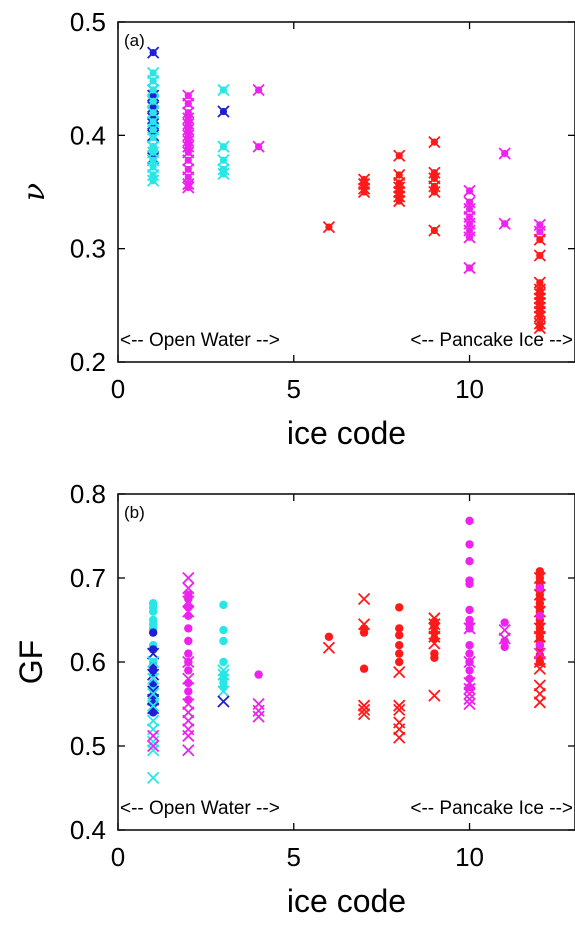 This screenshot has width=575, height=927. Describe the element at coordinates (491, 340) in the screenshot. I see `annotation-pancake-ice-a: <-- Pancake Ice -->` at that location.